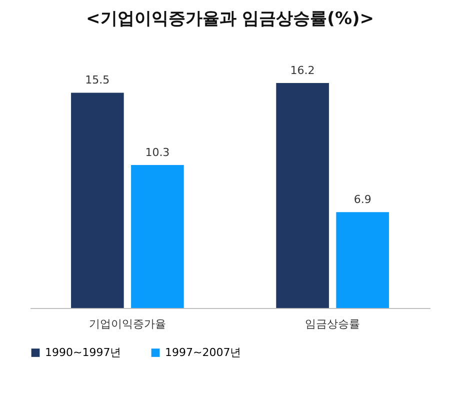  Describe the element at coordinates (363, 199) in the screenshot. I see `data-label: 6.9` at that location.